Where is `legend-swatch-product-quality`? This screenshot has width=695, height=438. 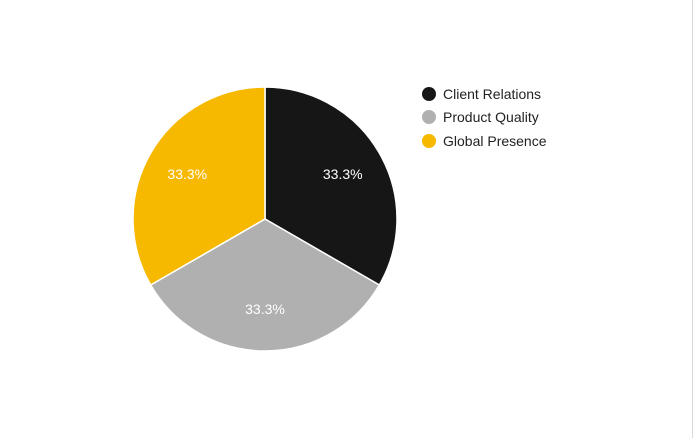
legend-swatch-product-quality is located at coordinates (429, 117).